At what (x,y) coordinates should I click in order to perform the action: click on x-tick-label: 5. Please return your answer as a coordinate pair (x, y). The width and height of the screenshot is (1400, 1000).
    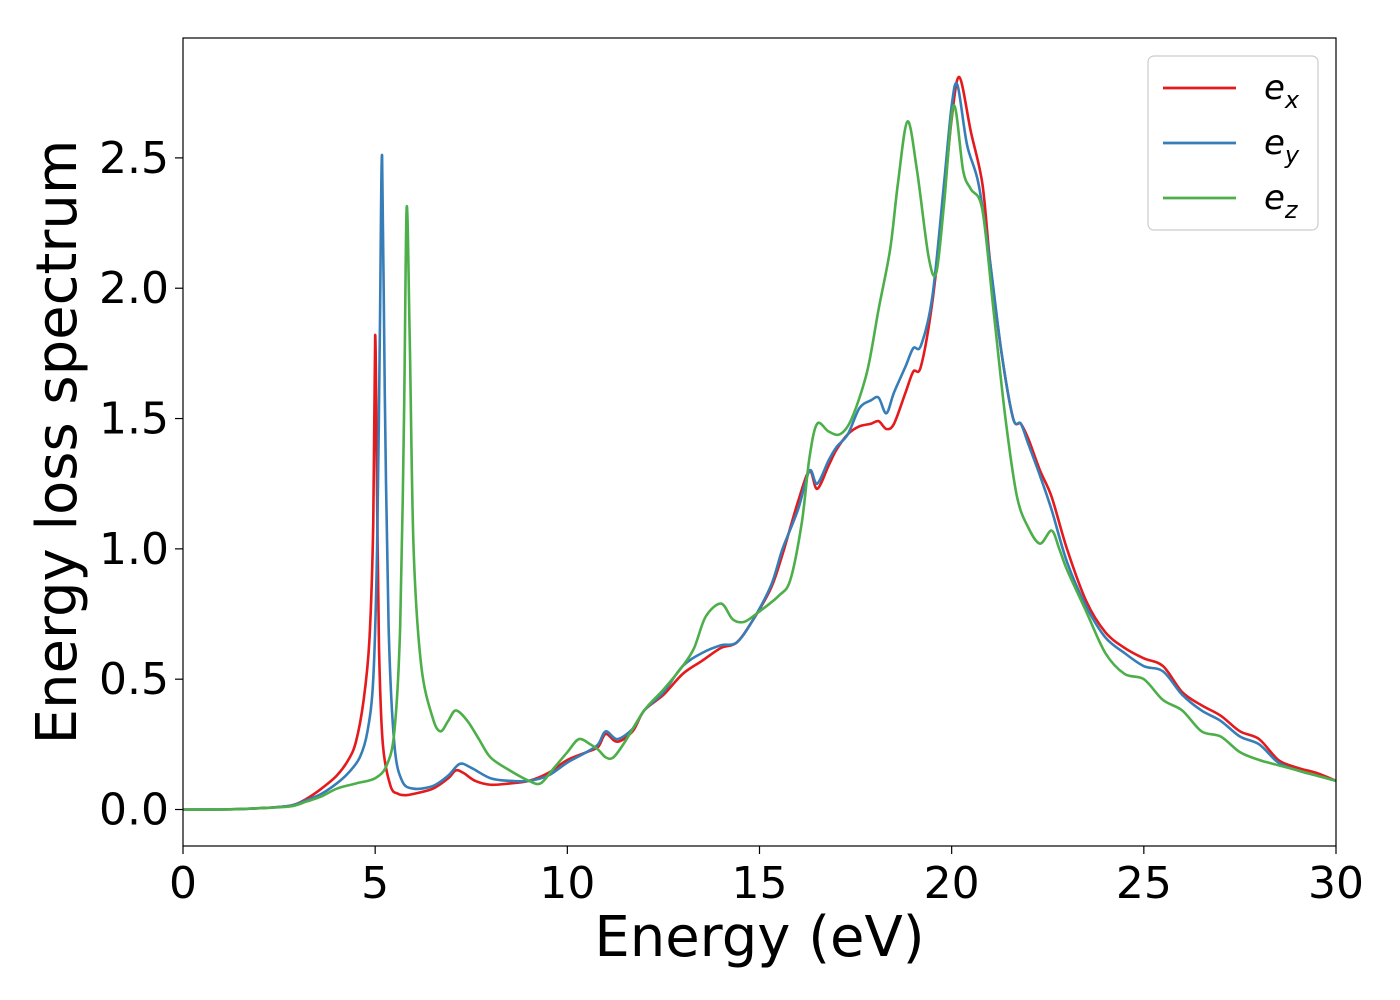
    Looking at the image, I should click on (375, 883).